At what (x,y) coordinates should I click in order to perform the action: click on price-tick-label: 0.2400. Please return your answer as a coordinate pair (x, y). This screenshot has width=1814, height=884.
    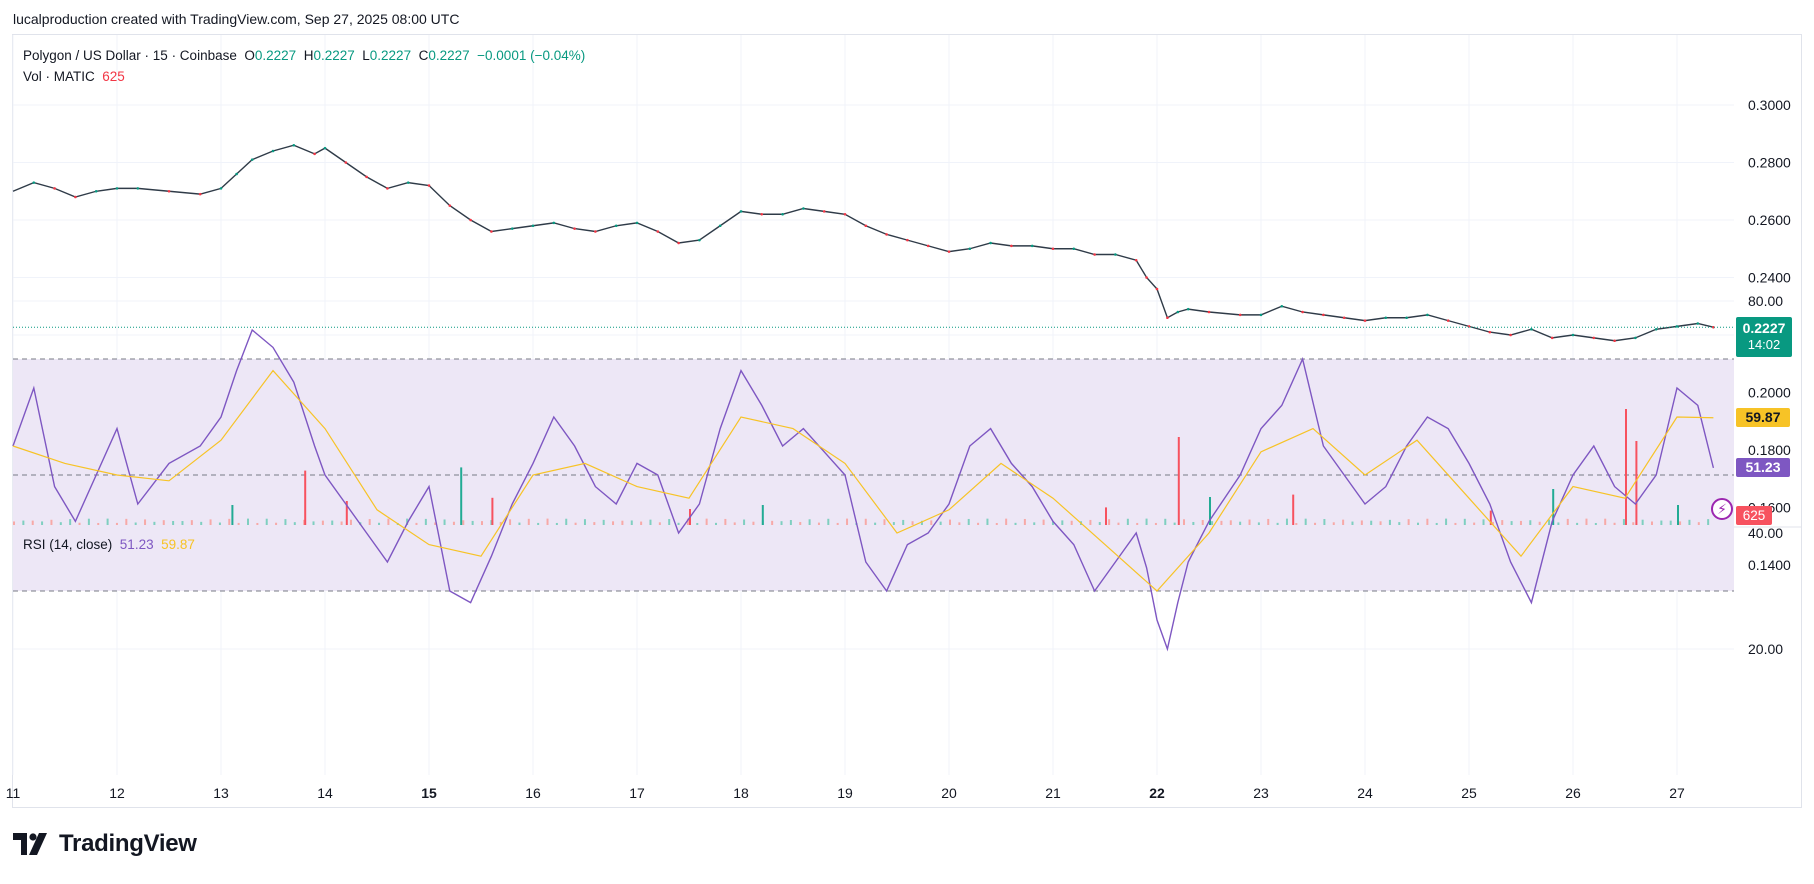
    Looking at the image, I should click on (1769, 278).